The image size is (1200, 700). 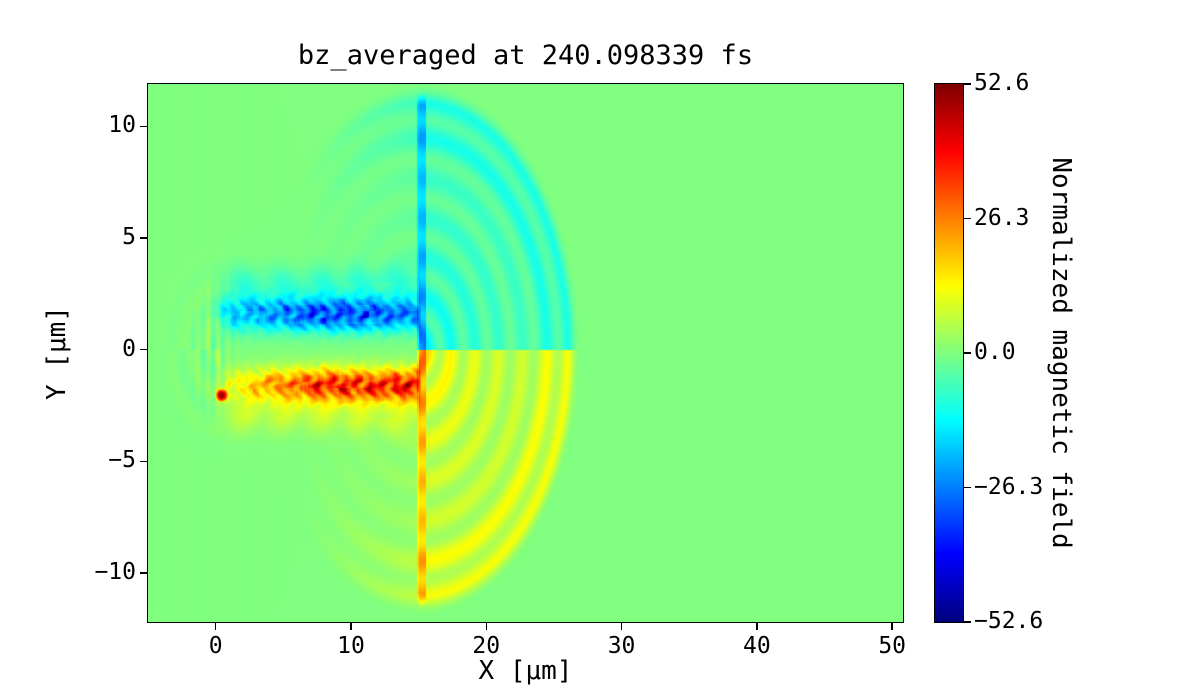 I want to click on x-tick-label: 40, so click(x=757, y=646).